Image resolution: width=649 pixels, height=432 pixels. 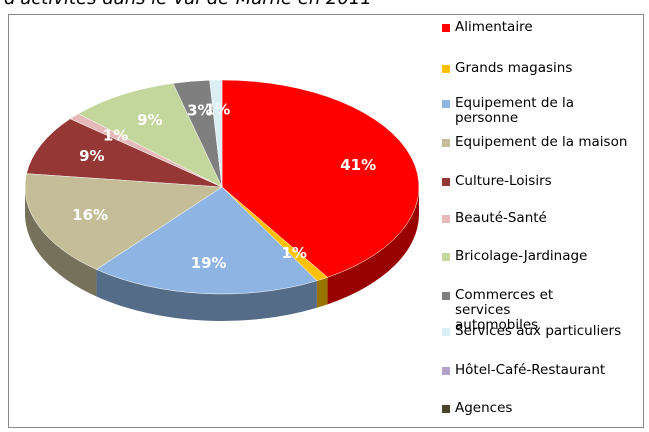 I want to click on legend-label: Beauté-Santé, so click(x=501, y=218).